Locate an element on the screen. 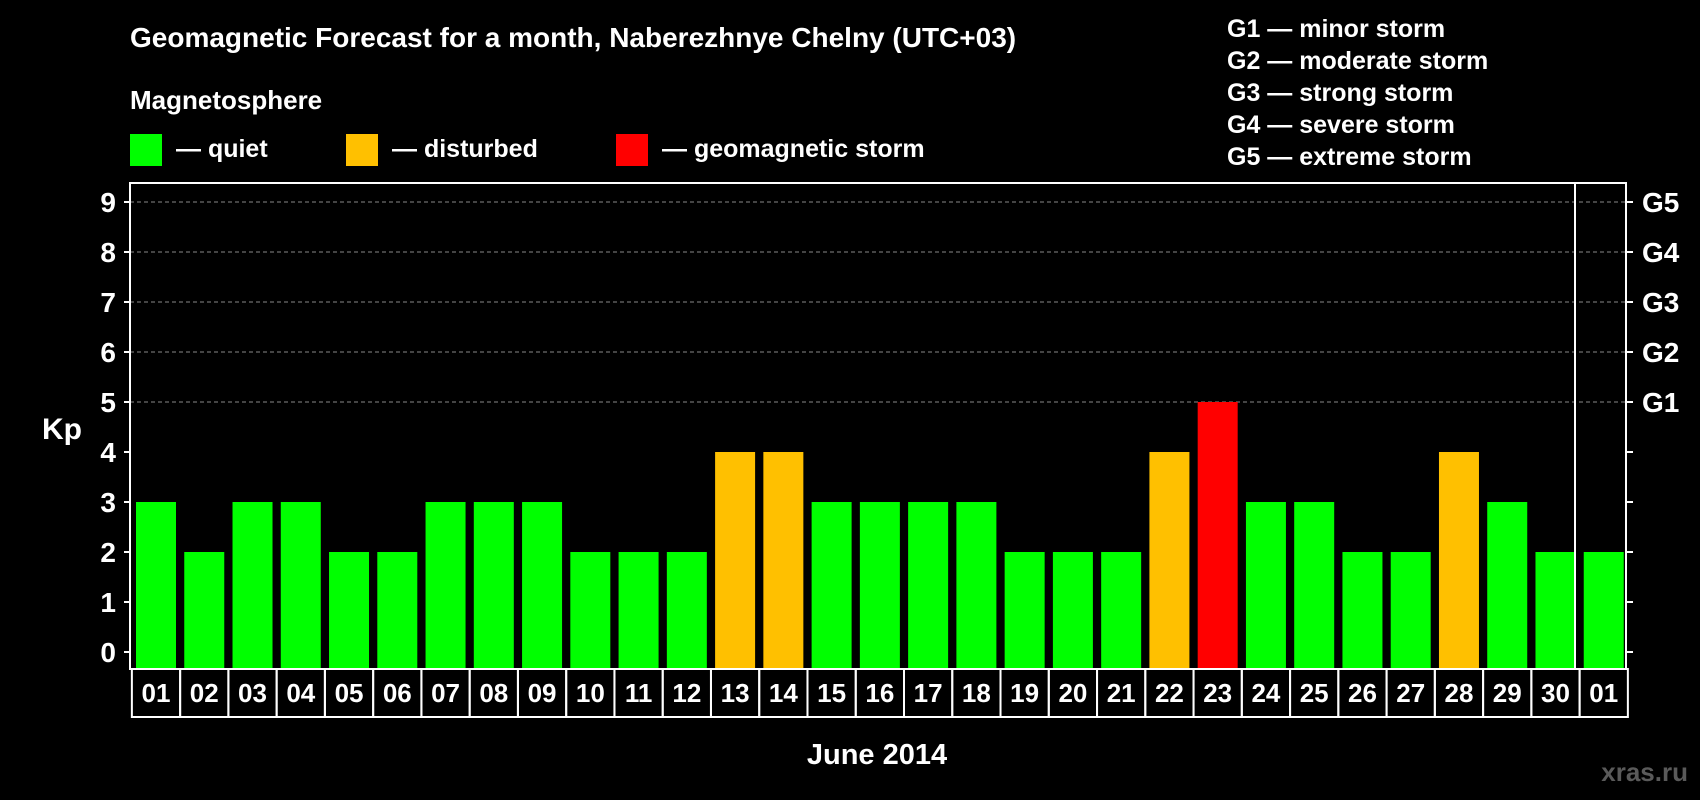 This screenshot has width=1700, height=800. x-tick-label-18: 18 is located at coordinates (976, 693).